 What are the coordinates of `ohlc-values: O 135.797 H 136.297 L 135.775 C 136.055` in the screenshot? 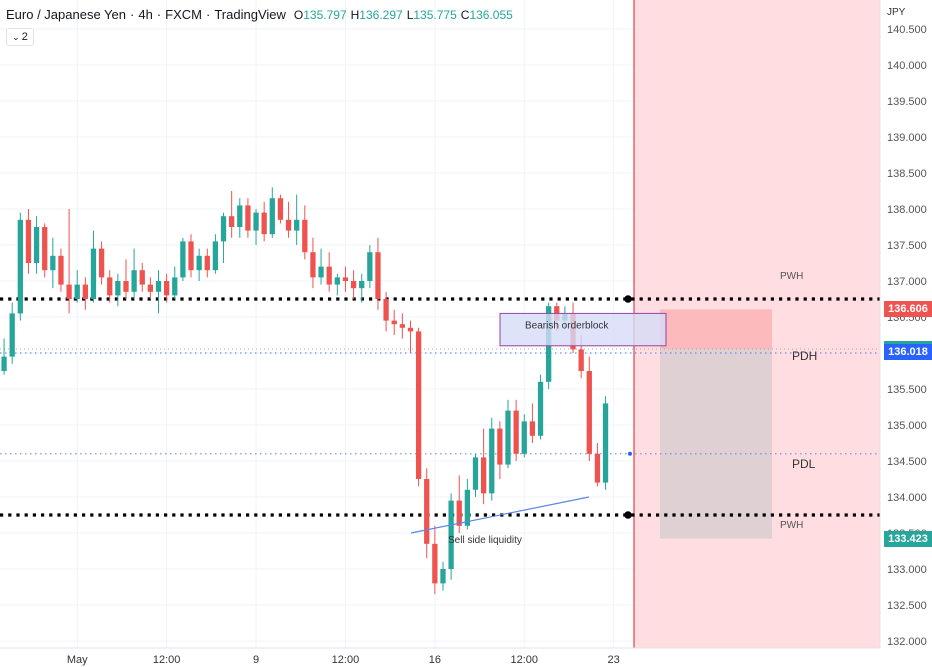 It's located at (403, 15).